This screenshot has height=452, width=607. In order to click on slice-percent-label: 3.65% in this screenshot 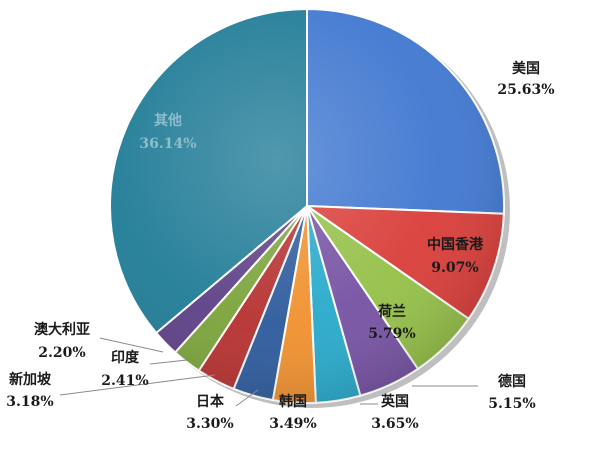, I will do `click(394, 424)`.